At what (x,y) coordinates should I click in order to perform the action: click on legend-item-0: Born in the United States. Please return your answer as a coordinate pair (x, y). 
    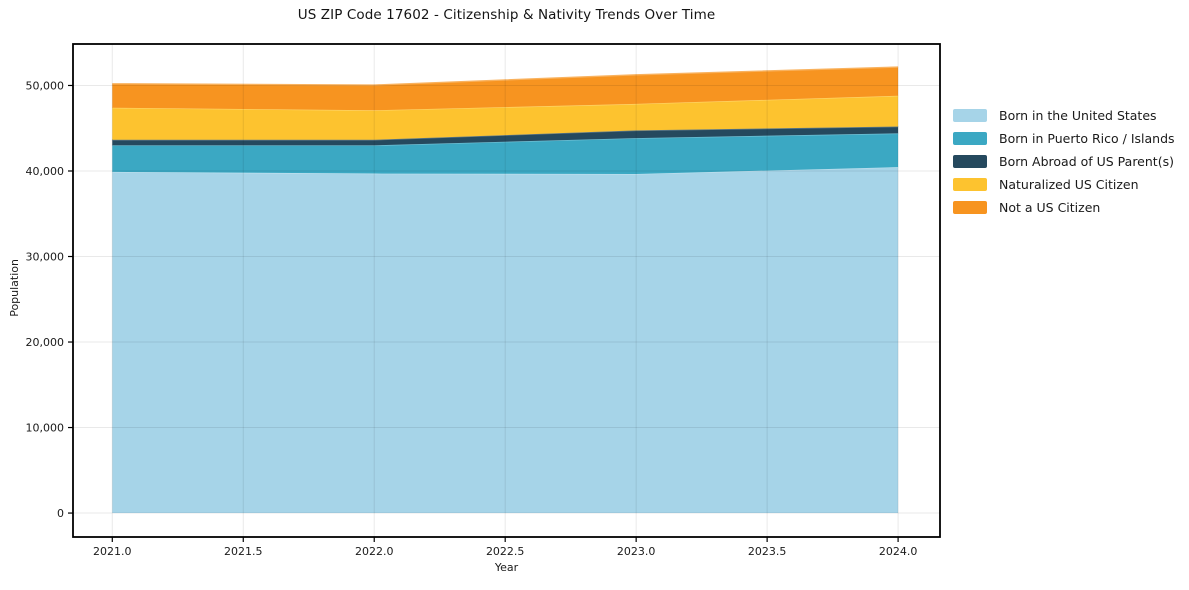
    Looking at the image, I should click on (1064, 115).